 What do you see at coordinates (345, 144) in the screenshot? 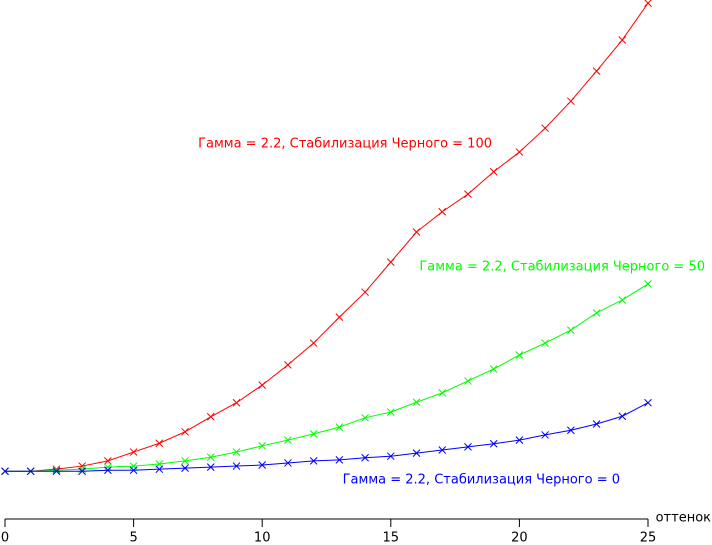
I see `series-label: Гамма = 2.2, Стабилизация Черного = 100` at bounding box center [345, 144].